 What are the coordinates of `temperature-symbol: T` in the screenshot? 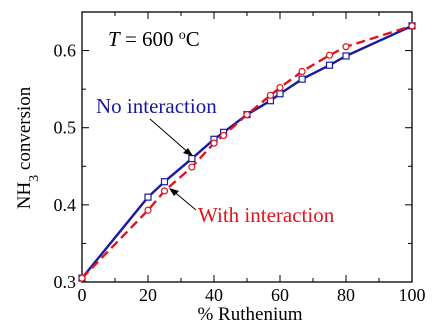 It's located at (114, 39).